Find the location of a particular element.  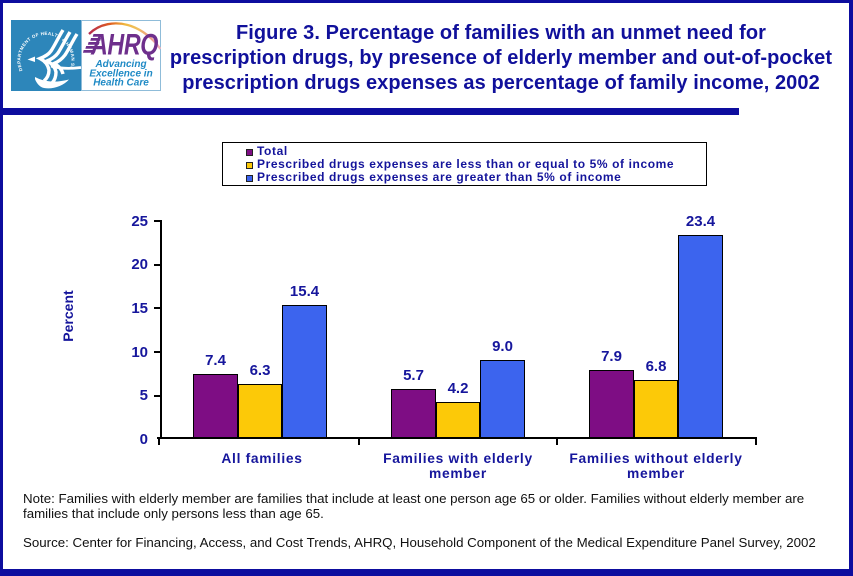

svg-text: Health Care is located at coordinates (121, 82).